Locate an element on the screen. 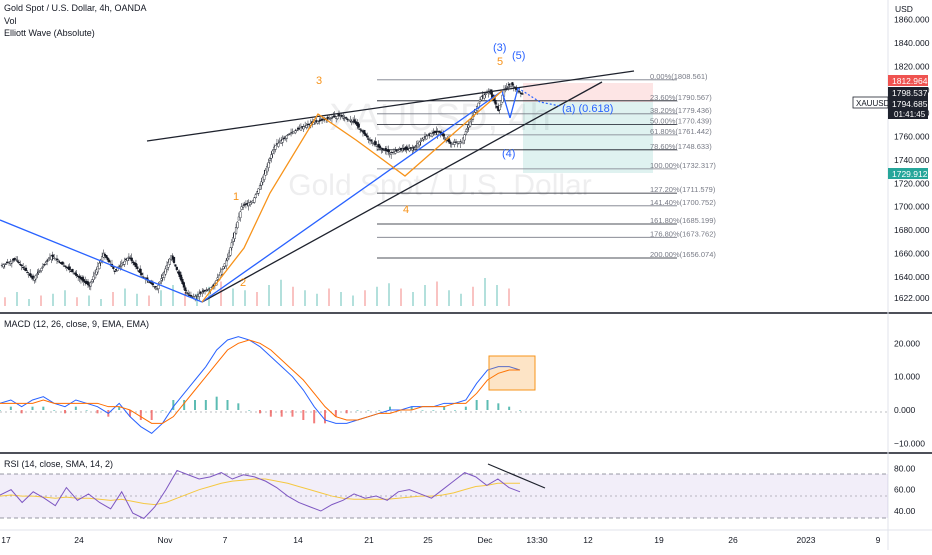  wave-4-blue-leg is located at coordinates (506, 104).